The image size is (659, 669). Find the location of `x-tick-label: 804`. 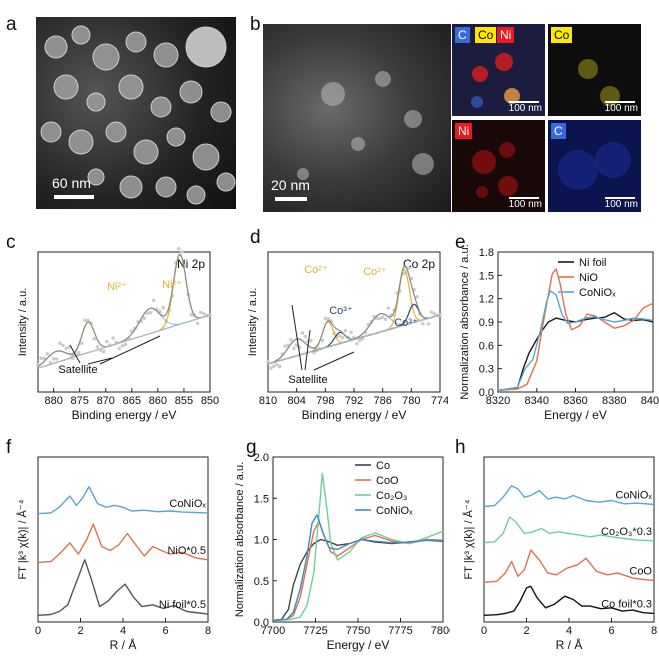

x-tick-label: 804 is located at coordinates (296, 401).